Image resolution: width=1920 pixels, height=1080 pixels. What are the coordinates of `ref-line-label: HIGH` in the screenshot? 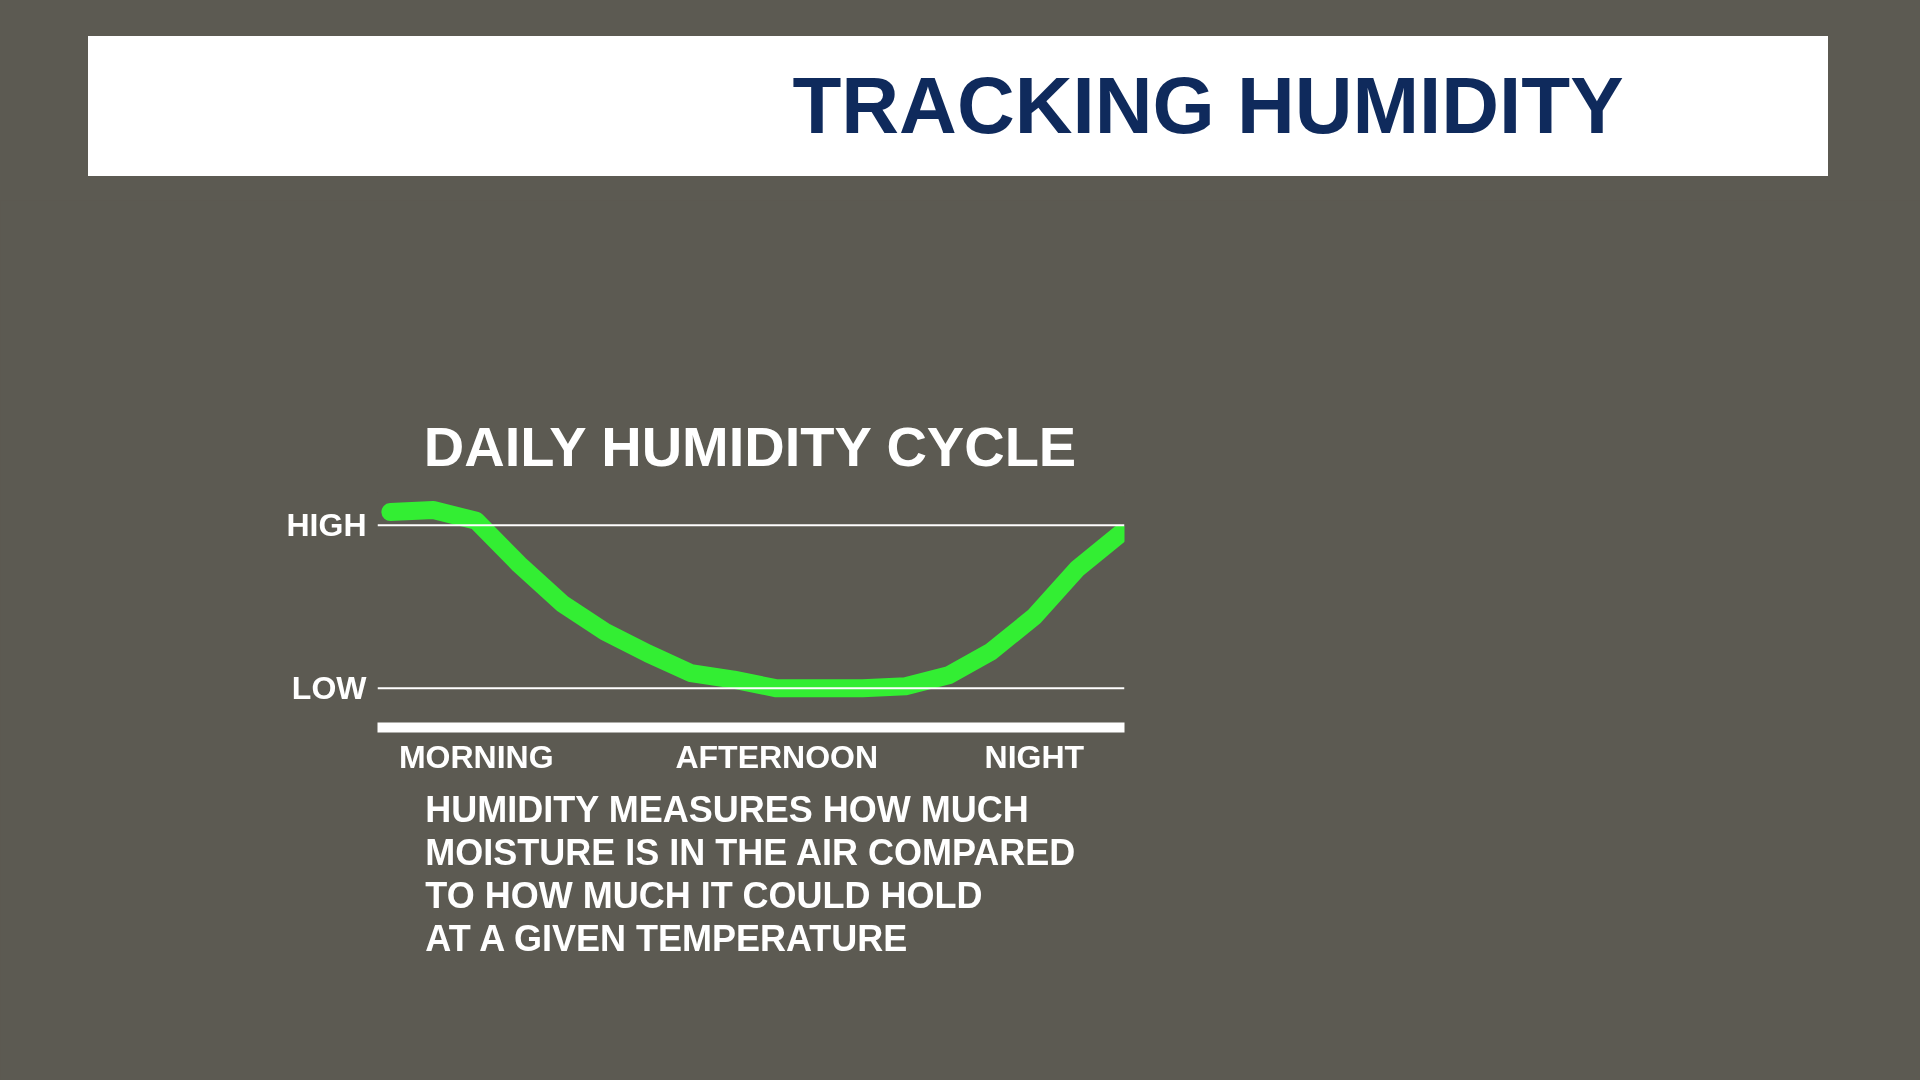 It's located at (326, 525).